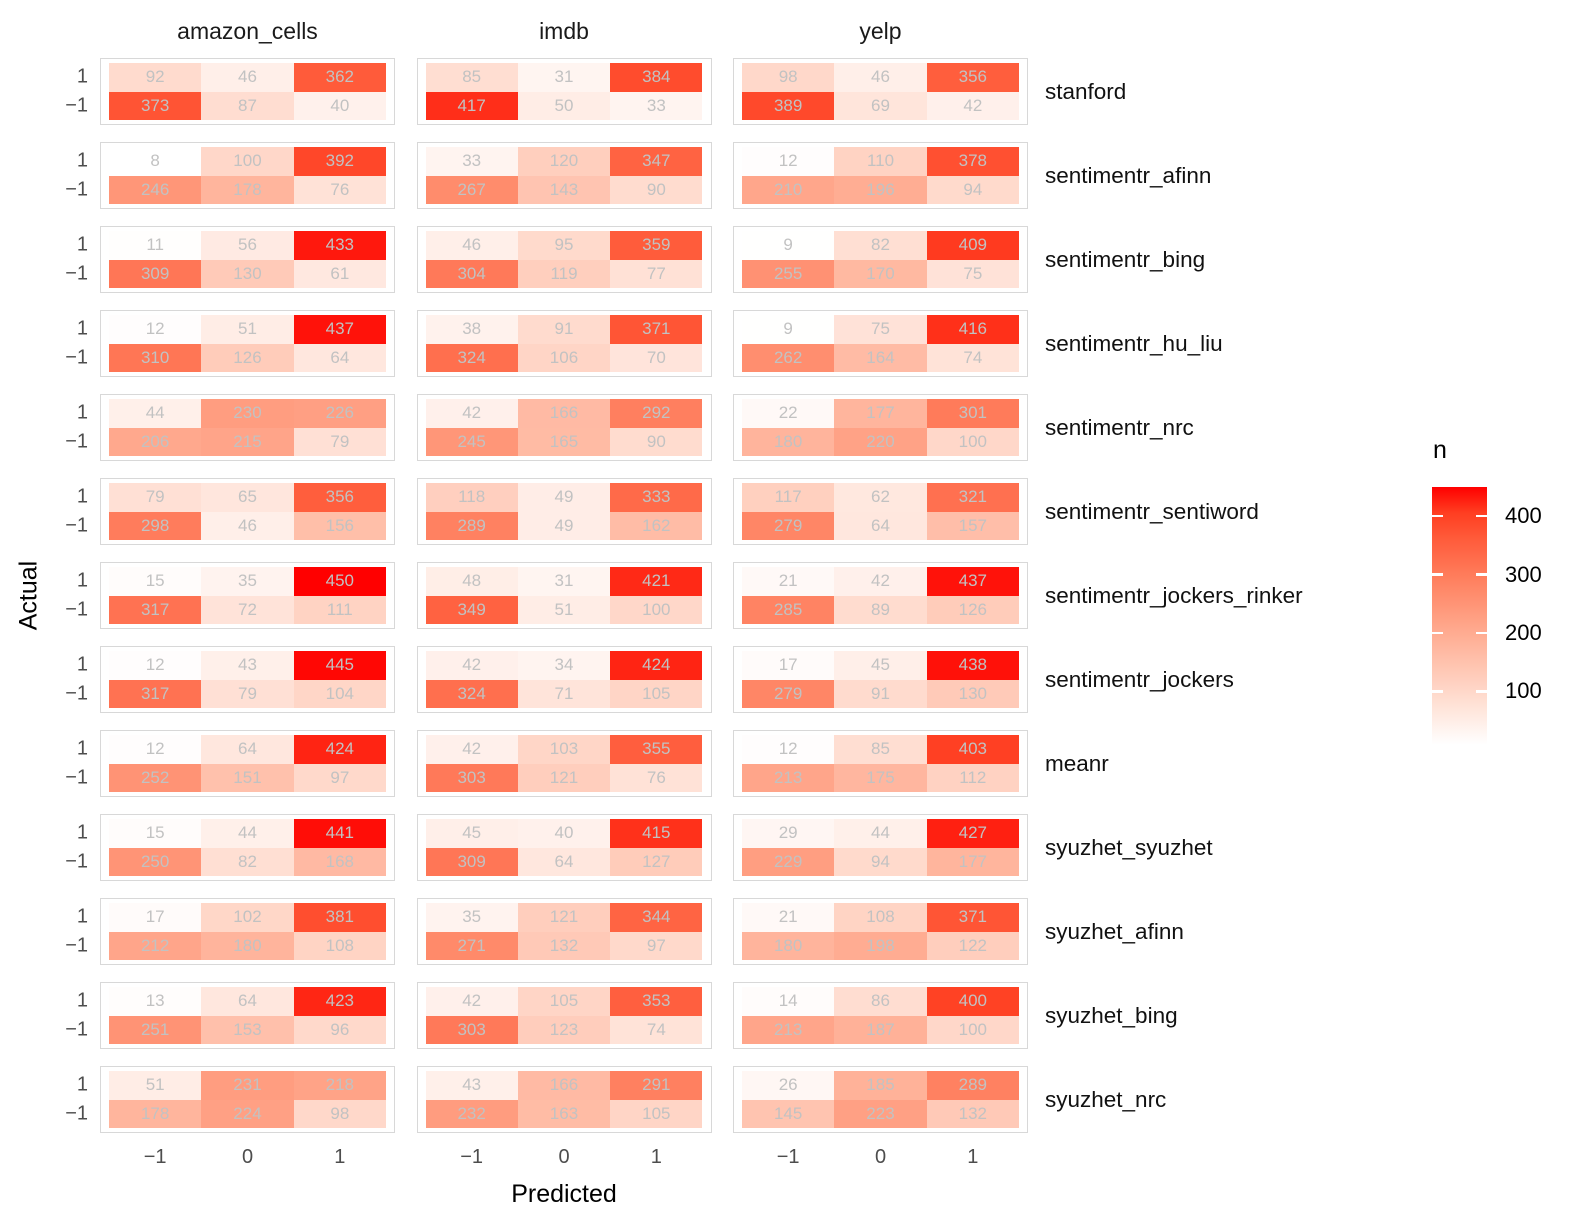  I want to click on heatmap-cell: 21, so click(788, 917).